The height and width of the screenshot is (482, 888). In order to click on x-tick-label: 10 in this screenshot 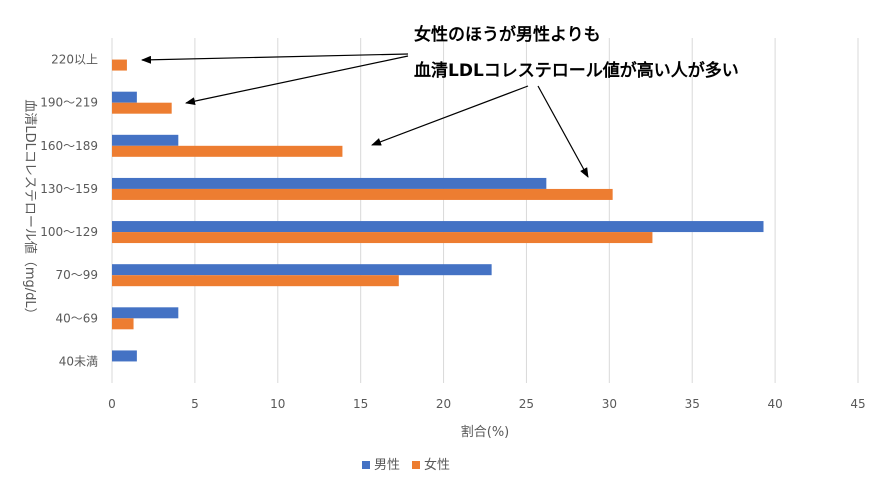, I will do `click(277, 404)`.